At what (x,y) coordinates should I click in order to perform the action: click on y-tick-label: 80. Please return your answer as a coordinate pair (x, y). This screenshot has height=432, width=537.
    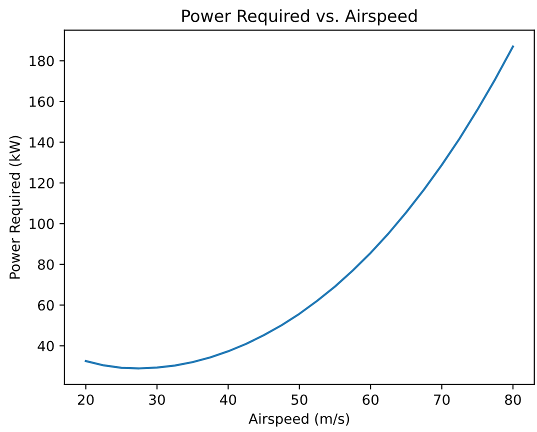
    Looking at the image, I should click on (46, 264).